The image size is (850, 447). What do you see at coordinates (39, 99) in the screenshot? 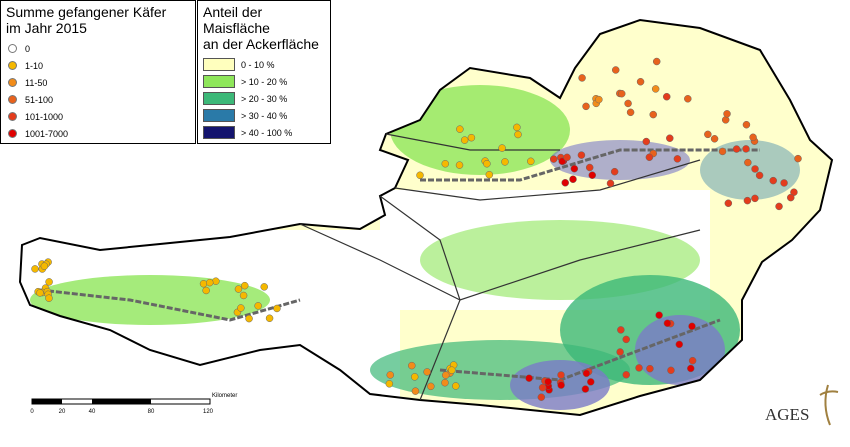
I see `legend-label: 51-100` at bounding box center [39, 99].